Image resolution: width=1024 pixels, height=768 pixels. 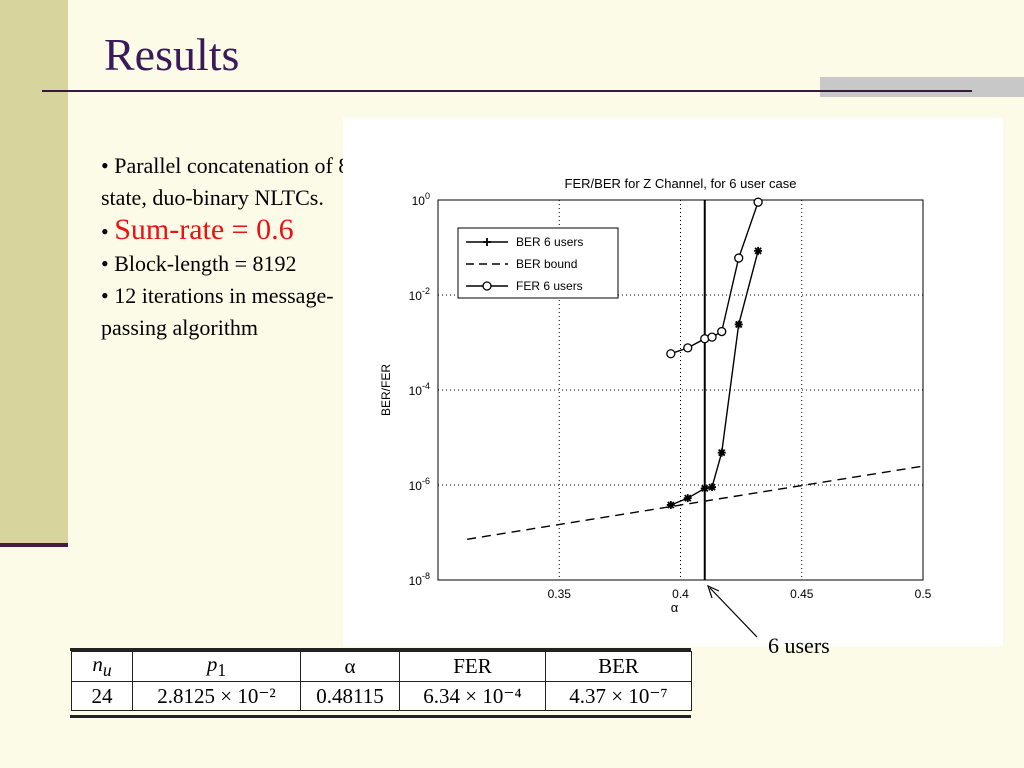 I want to click on table-header-cell: p1, so click(x=216, y=666).